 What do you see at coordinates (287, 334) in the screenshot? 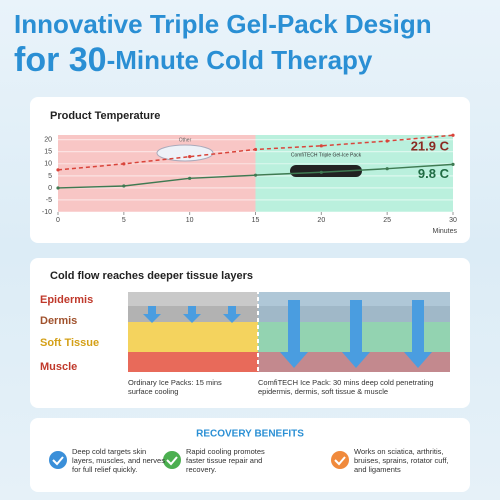
I see `arrows` at bounding box center [287, 334].